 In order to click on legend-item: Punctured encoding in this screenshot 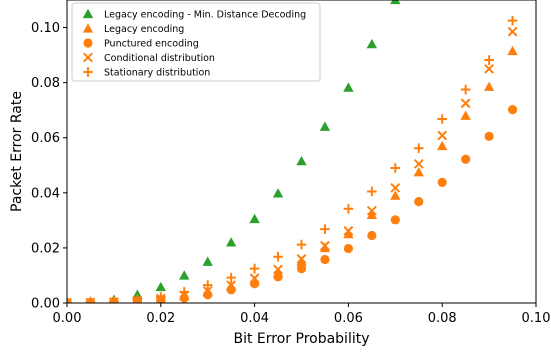, I will do `click(141, 44)`.